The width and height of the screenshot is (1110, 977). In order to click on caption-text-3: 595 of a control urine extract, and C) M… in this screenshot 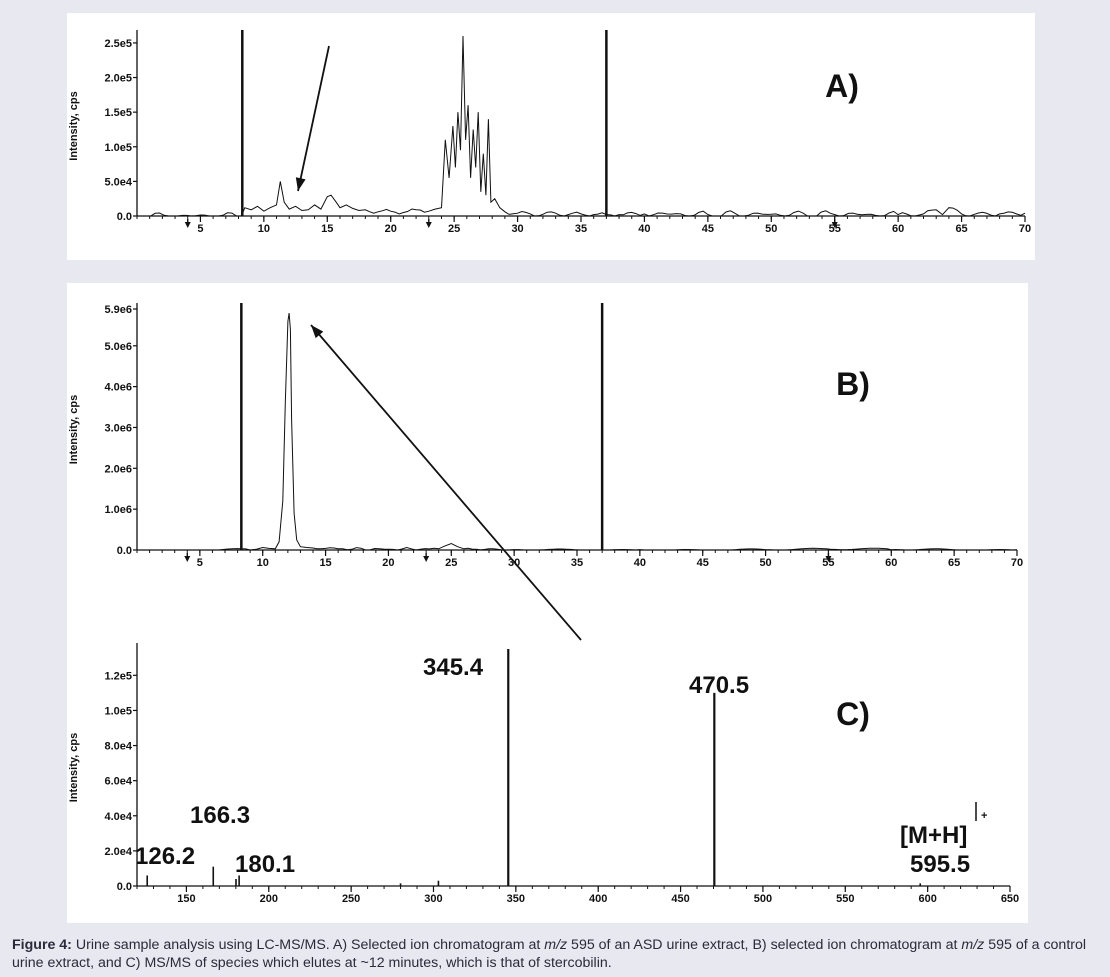, I will do `click(549, 954)`.